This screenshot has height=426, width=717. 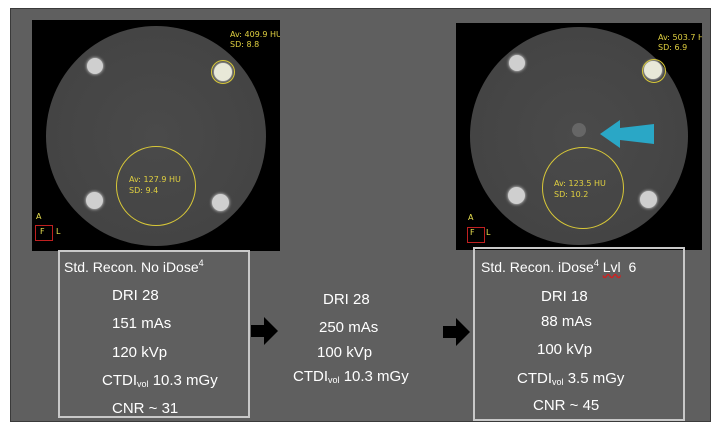 What do you see at coordinates (135, 295) in the screenshot?
I see `left-box-dri: DRI 28` at bounding box center [135, 295].